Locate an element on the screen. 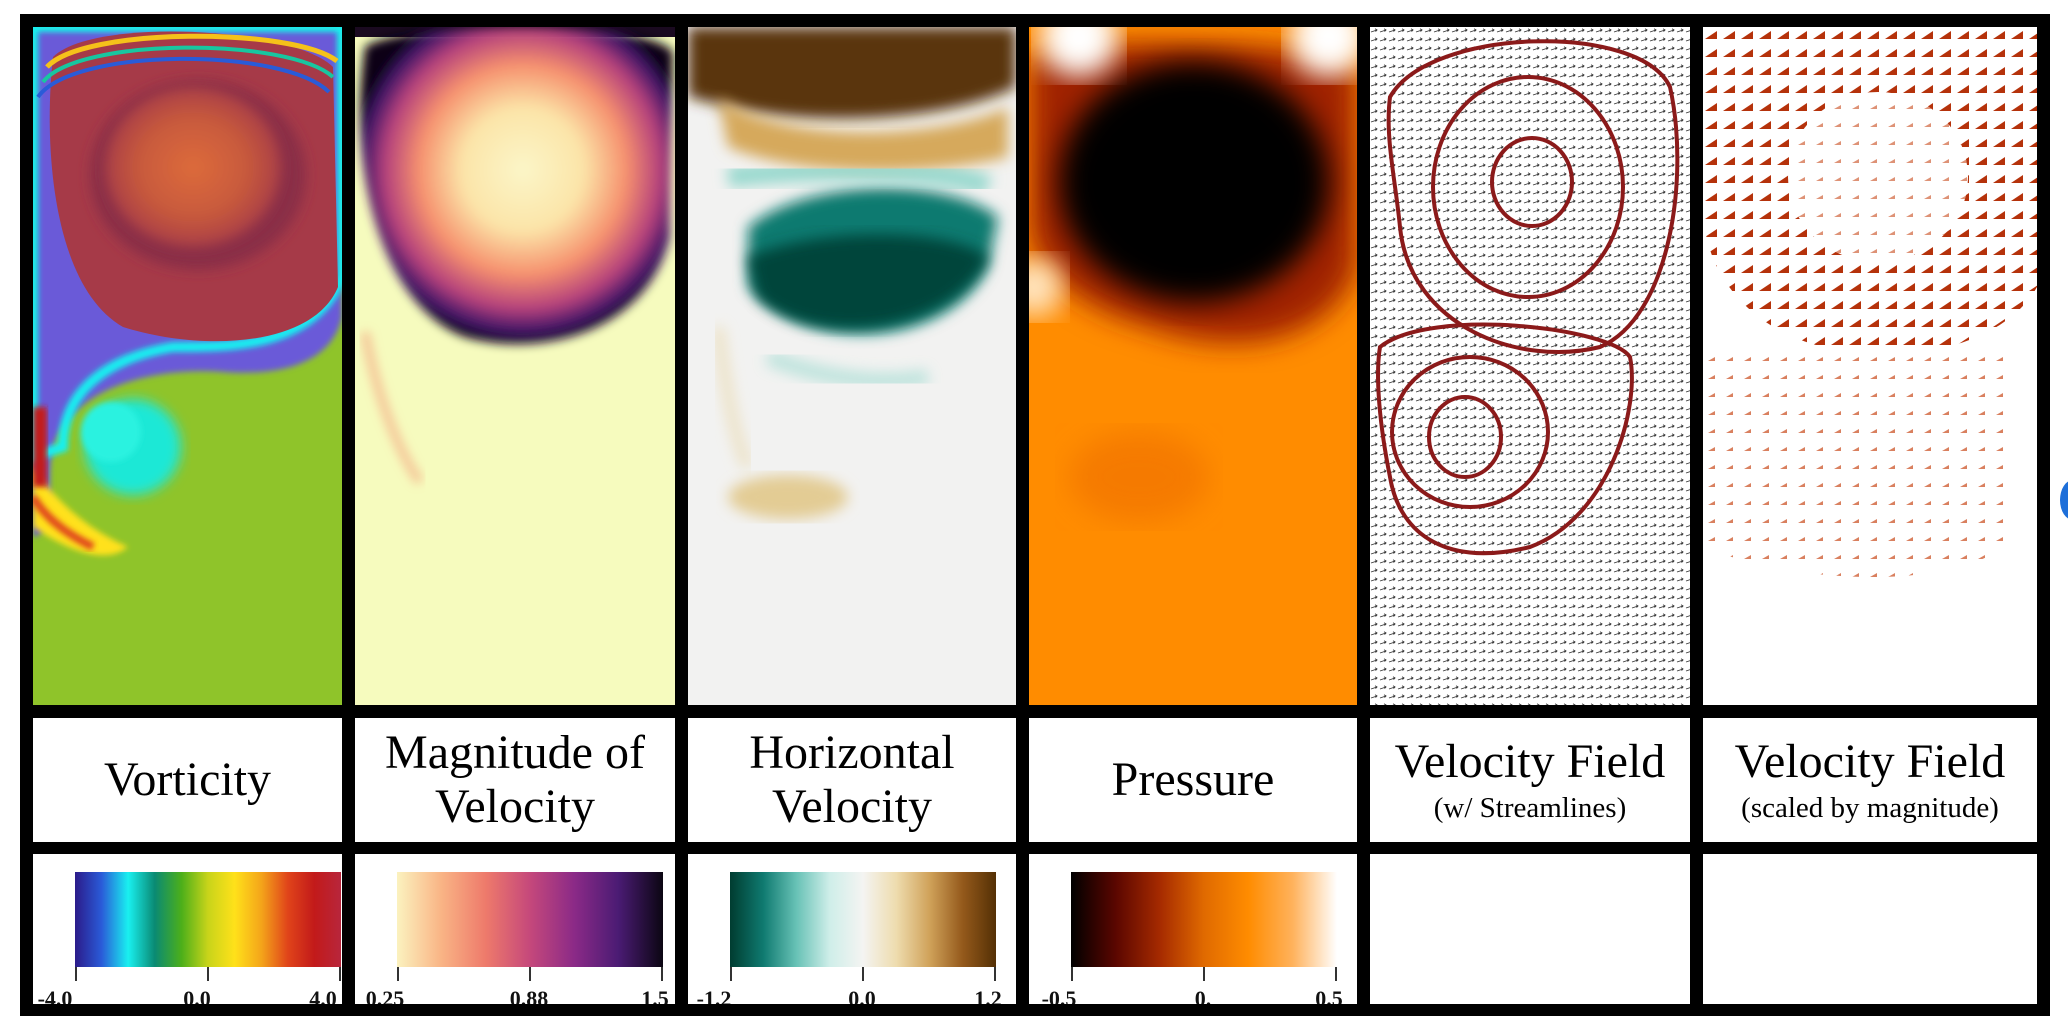 The image size is (2068, 1031). tick-label-min: 0.25 is located at coordinates (385, 995).